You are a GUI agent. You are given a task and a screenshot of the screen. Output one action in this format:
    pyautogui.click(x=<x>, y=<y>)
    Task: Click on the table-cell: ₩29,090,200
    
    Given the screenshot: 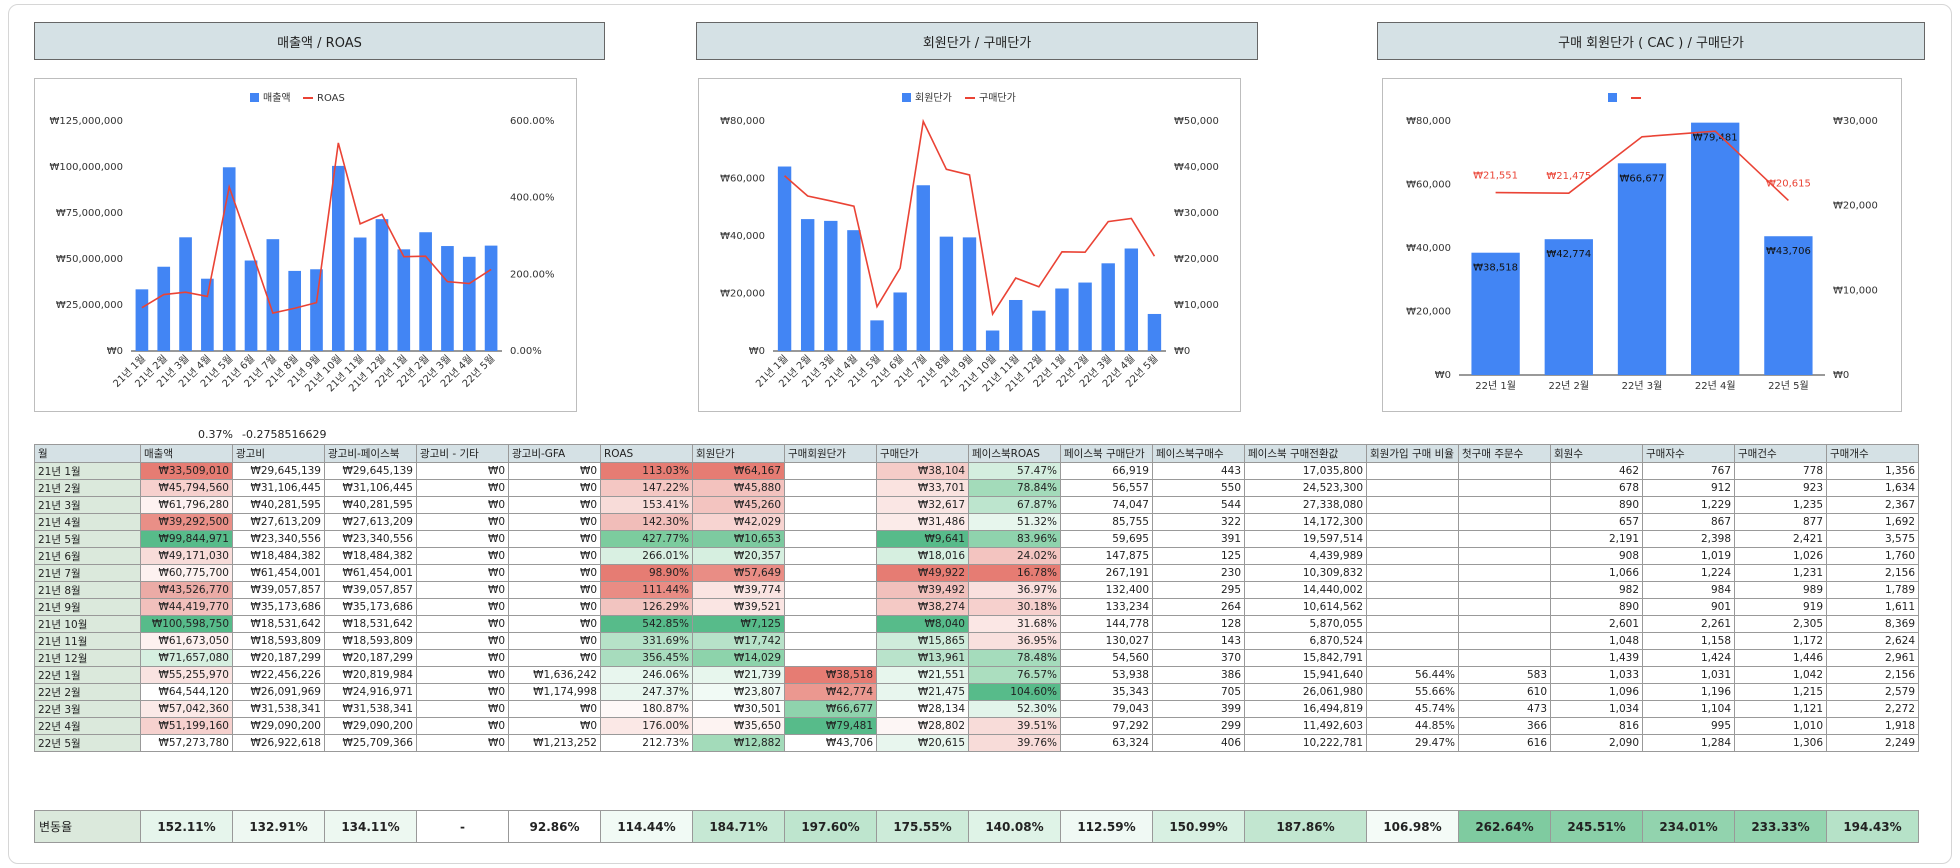 What is the action you would take?
    pyautogui.click(x=370, y=726)
    